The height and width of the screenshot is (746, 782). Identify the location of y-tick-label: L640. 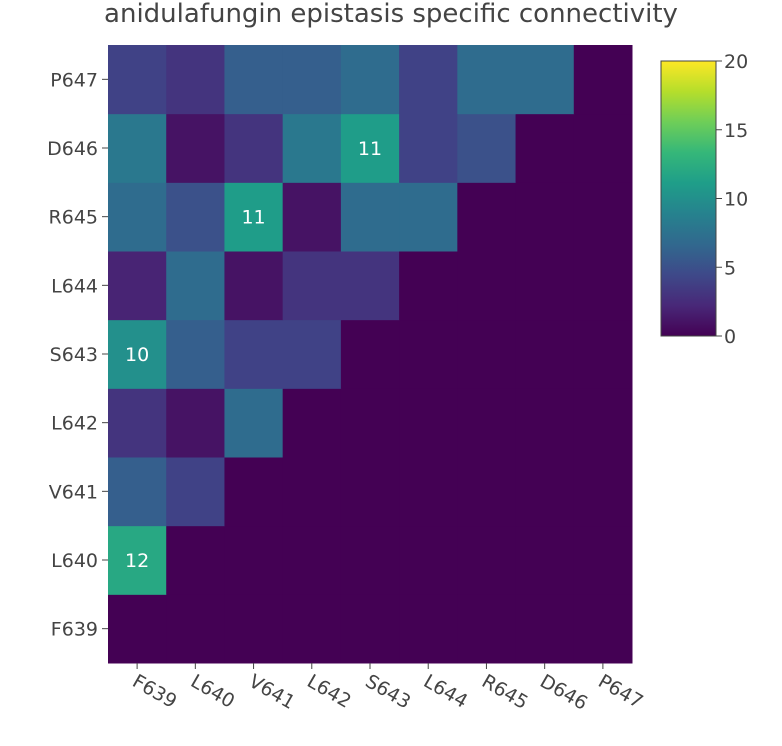
(74, 561).